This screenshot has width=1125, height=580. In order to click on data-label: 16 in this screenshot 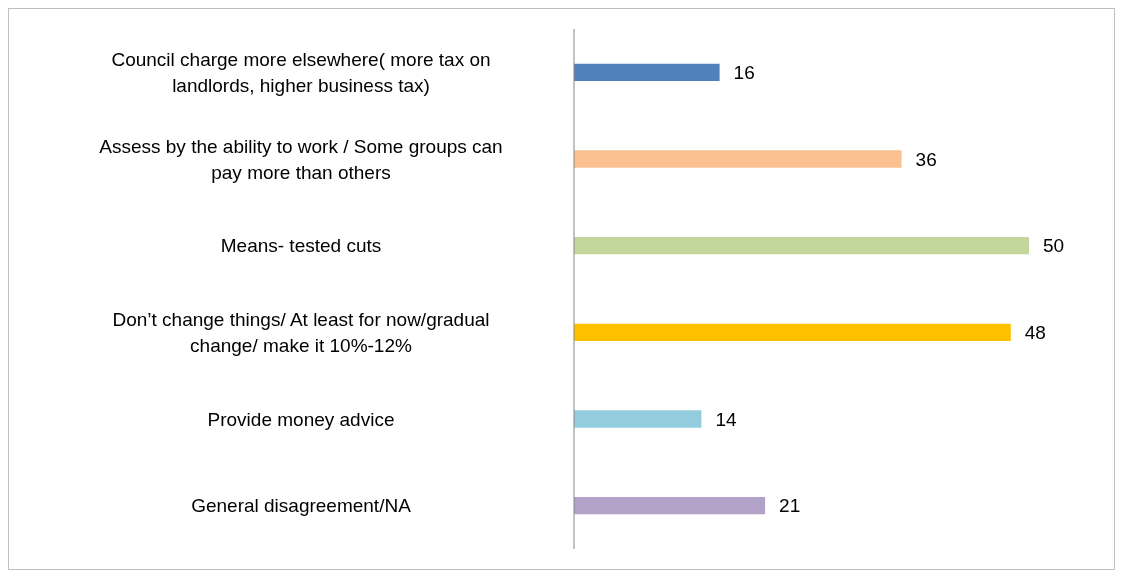, I will do `click(744, 73)`.